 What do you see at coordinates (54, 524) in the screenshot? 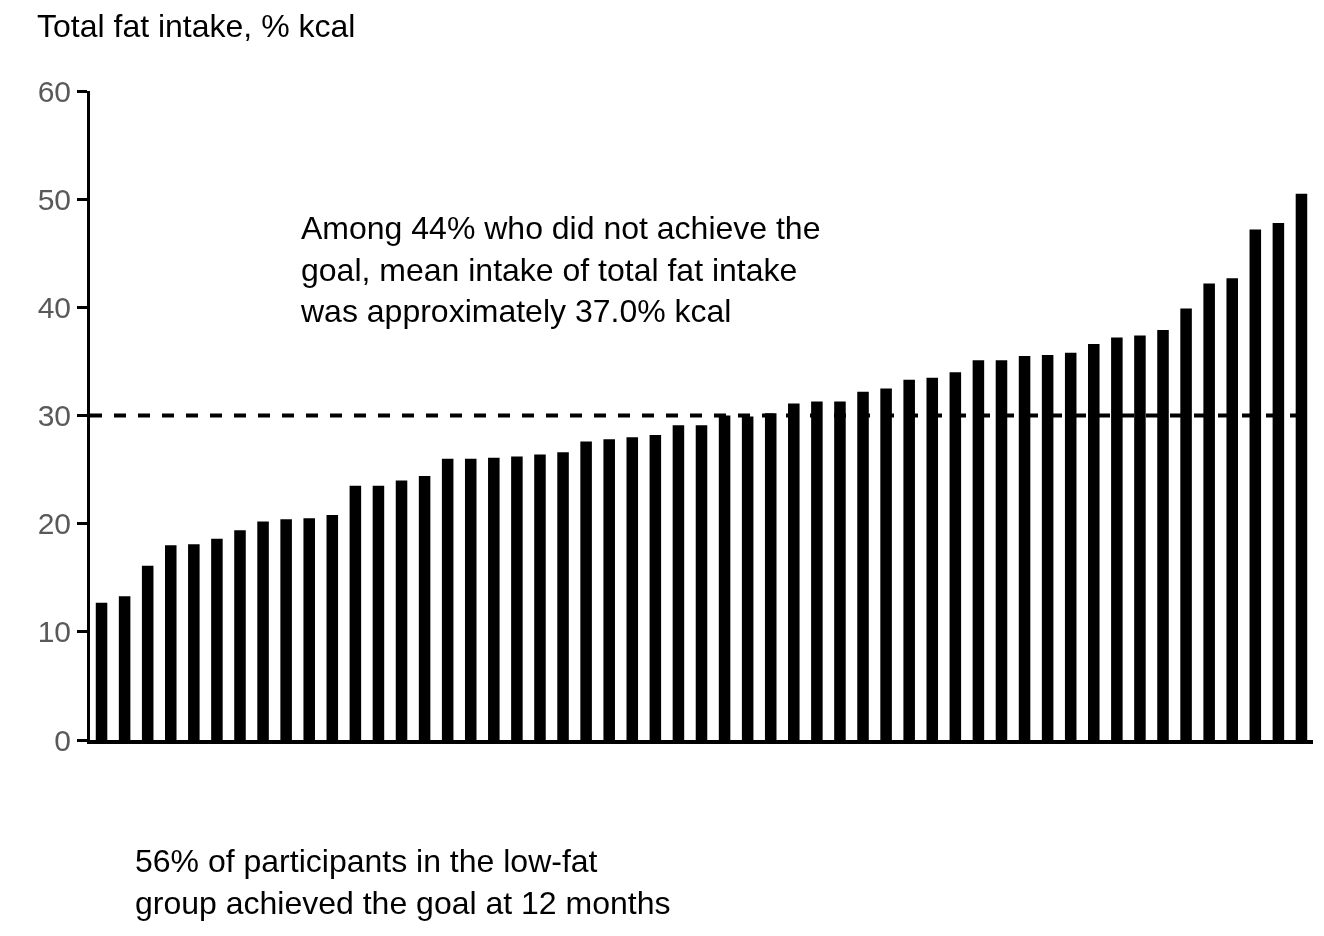
I see `y-tick-label: 20` at bounding box center [54, 524].